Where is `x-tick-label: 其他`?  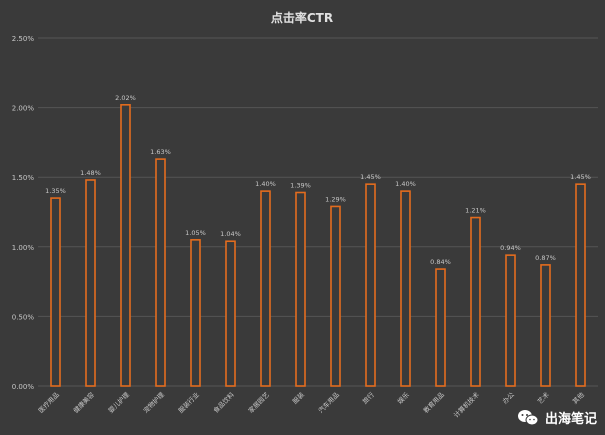
x-tick-label: 其他 is located at coordinates (578, 398).